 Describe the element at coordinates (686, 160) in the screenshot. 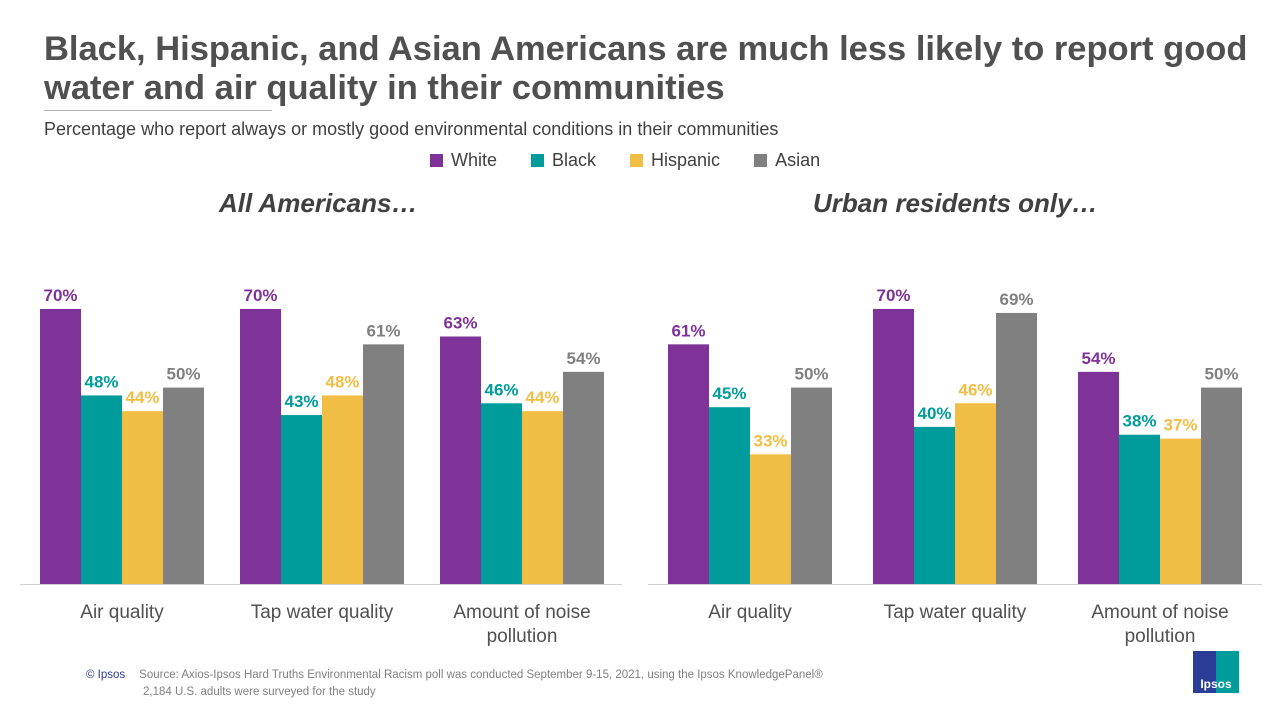

I see `legend-label: Hispanic` at that location.